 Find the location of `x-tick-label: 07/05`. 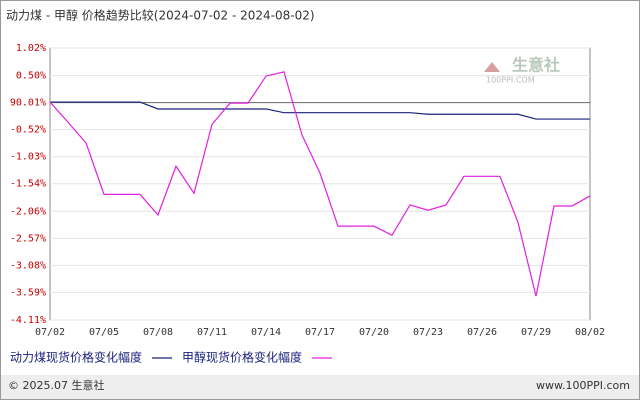

x-tick-label: 07/05 is located at coordinates (104, 332).